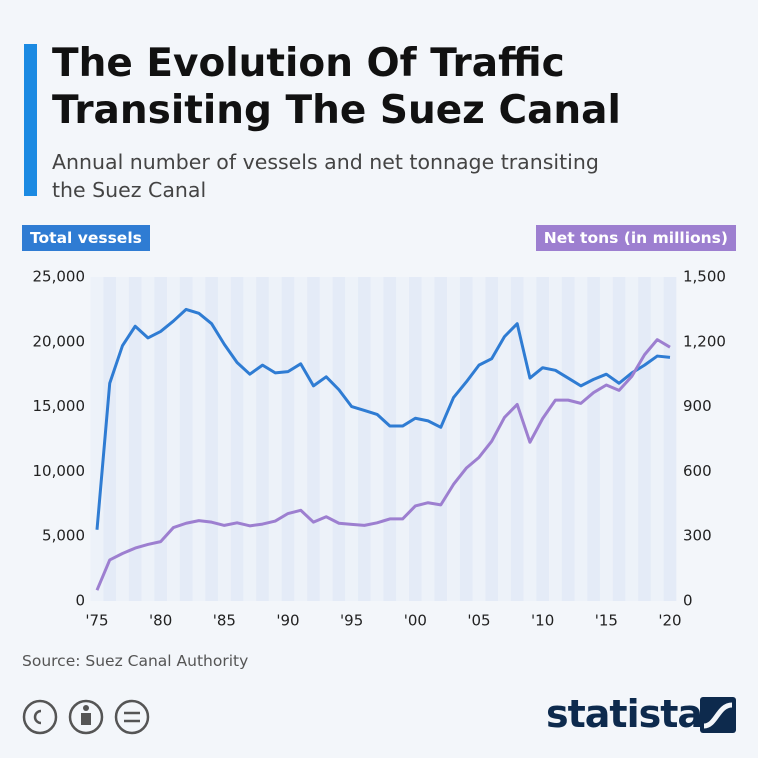  I want to click on license-icons, so click(86, 717).